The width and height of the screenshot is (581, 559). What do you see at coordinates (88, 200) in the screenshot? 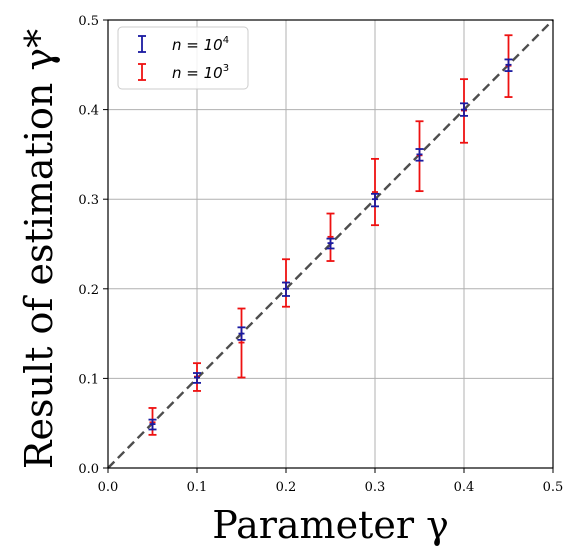
I see `y-tick-label: 0.3` at bounding box center [88, 200].